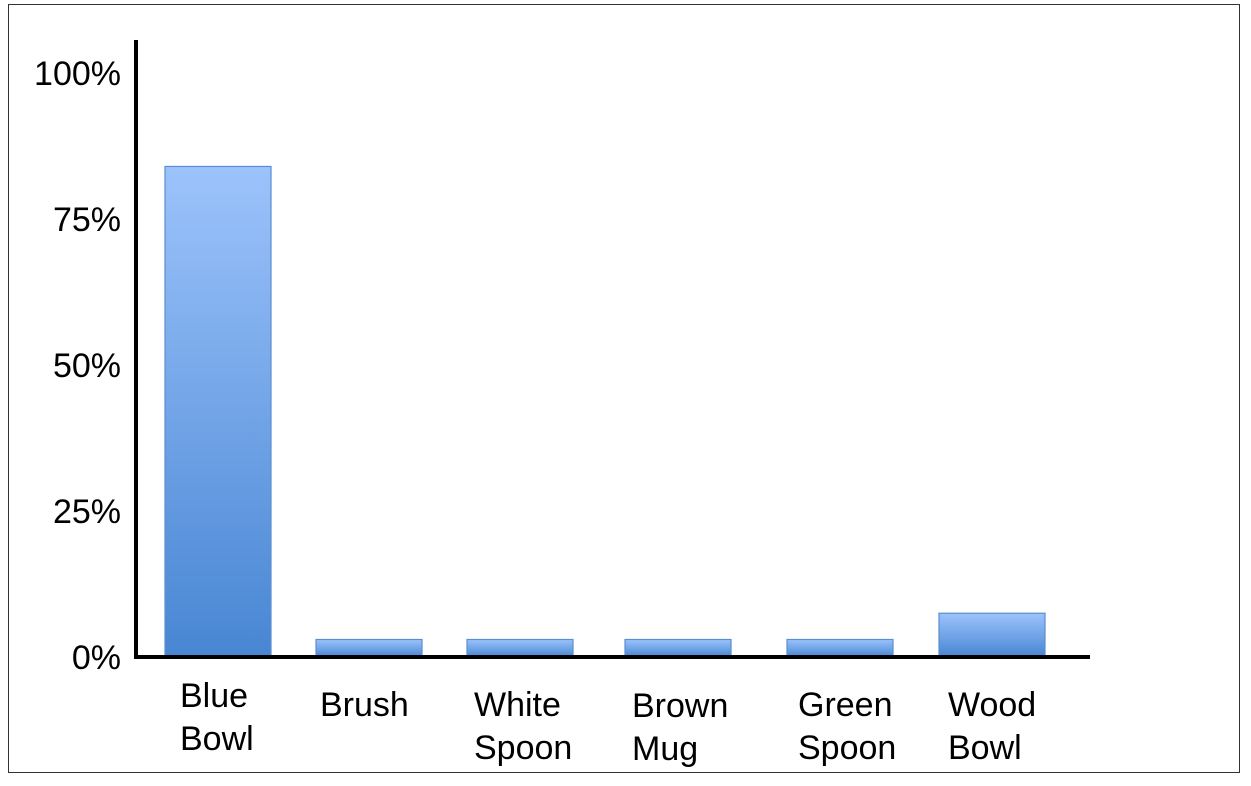 This screenshot has height=786, width=1251. What do you see at coordinates (87, 220) in the screenshot?
I see `y-tick-label: 75%` at bounding box center [87, 220].